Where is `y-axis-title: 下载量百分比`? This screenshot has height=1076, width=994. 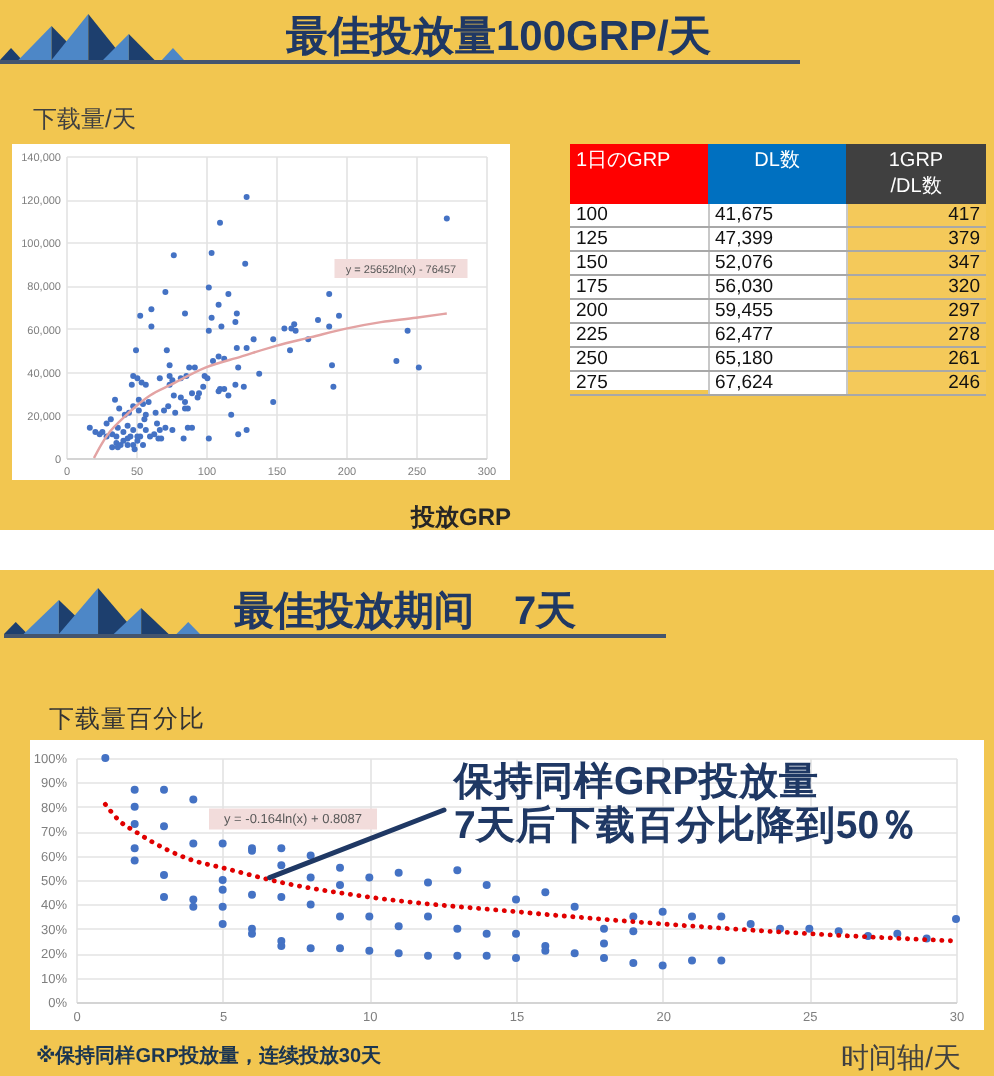 y-axis-title: 下载量百分比 is located at coordinates (127, 719).